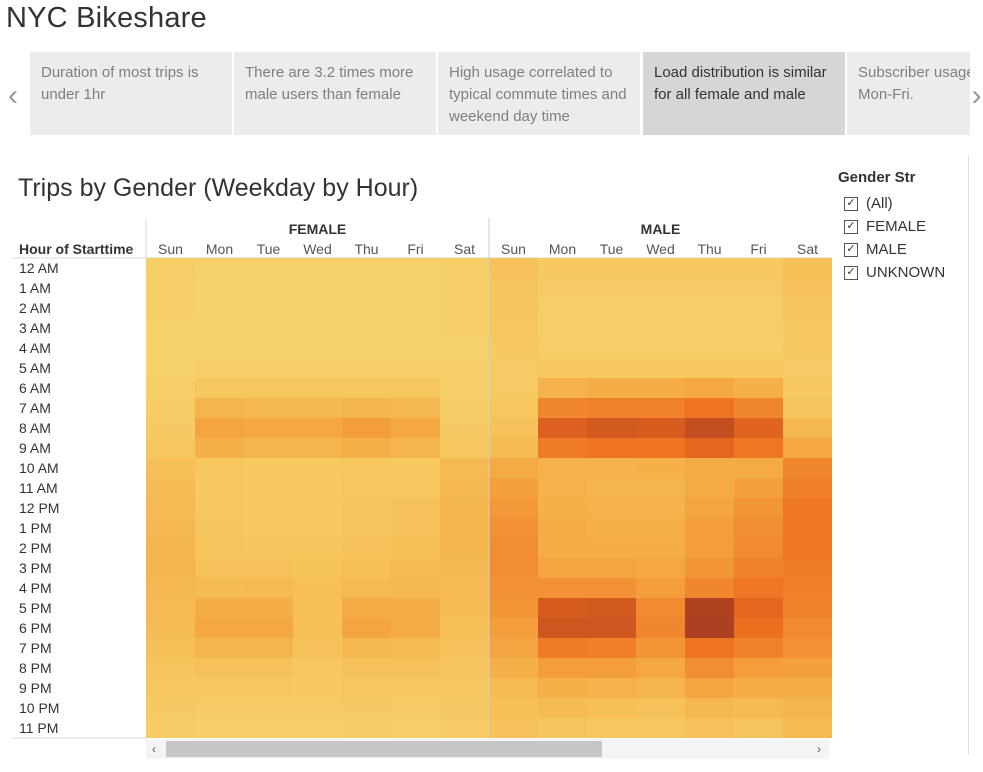 The width and height of the screenshot is (983, 772). What do you see at coordinates (908, 93) in the screenshot?
I see `story-point-5: Subscriber usage Mon-Fri.` at bounding box center [908, 93].